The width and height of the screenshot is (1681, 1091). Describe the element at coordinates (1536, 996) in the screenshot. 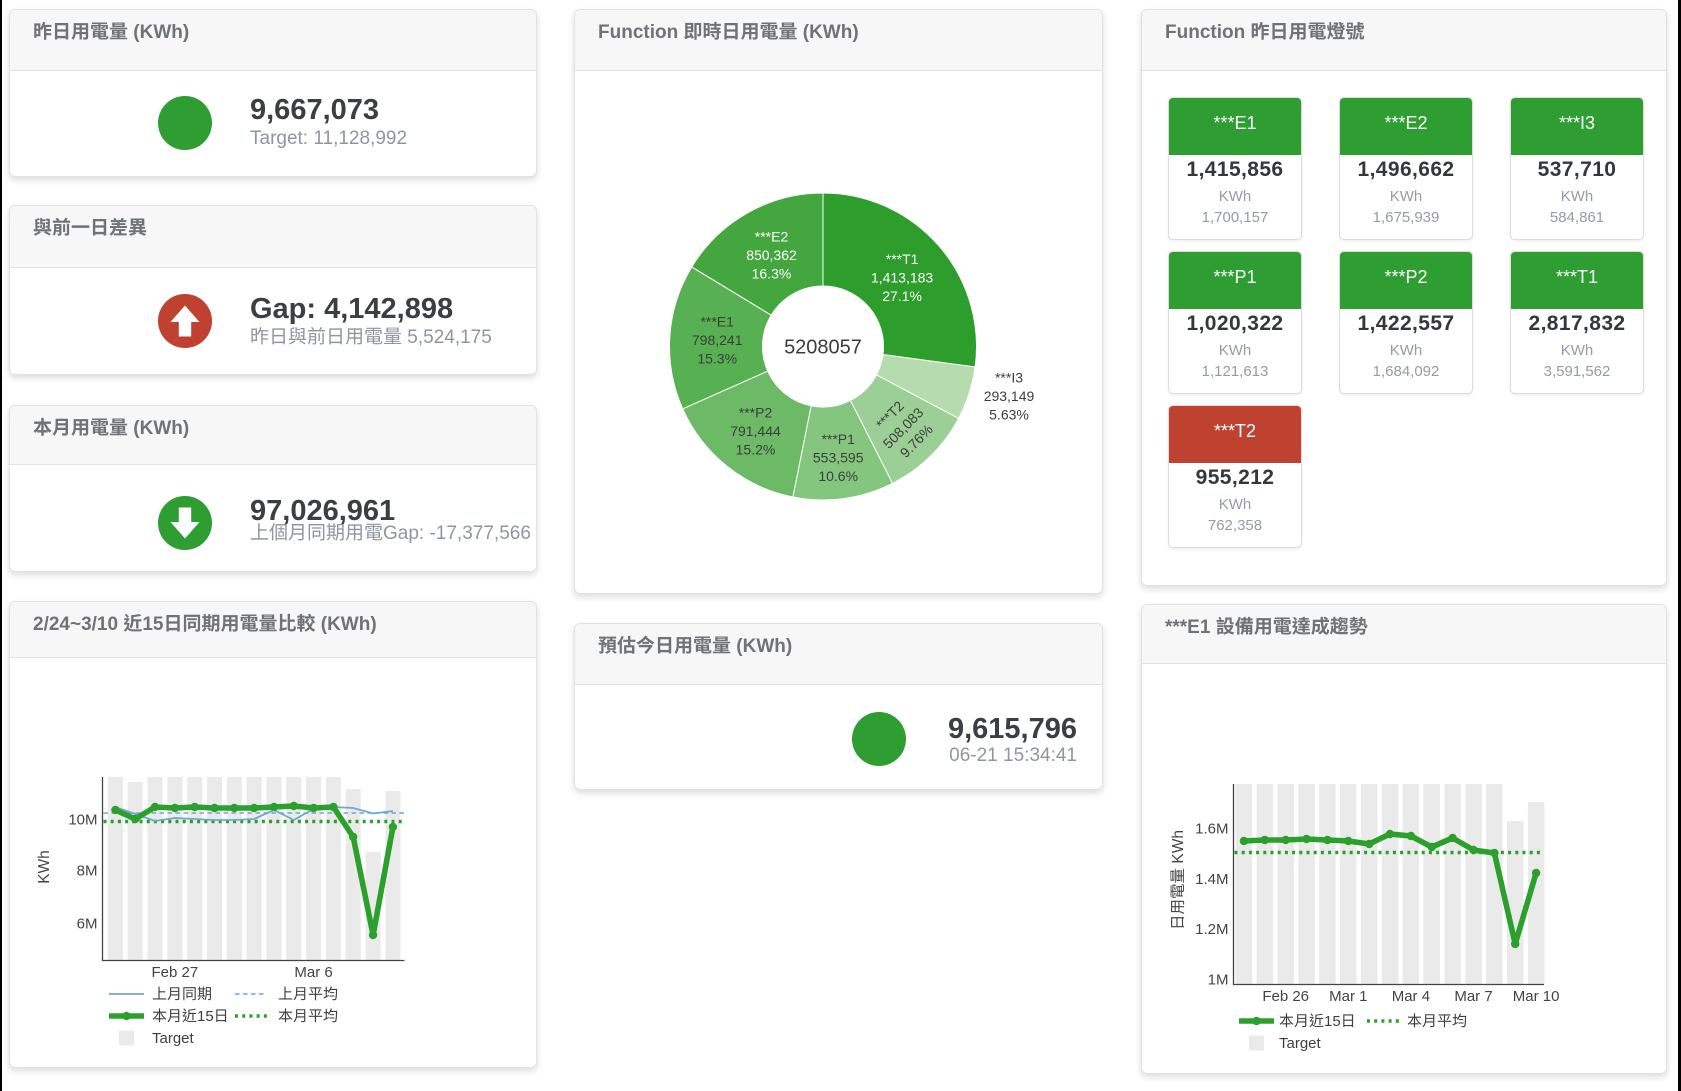

I see `svg-text: Mar 10` at that location.